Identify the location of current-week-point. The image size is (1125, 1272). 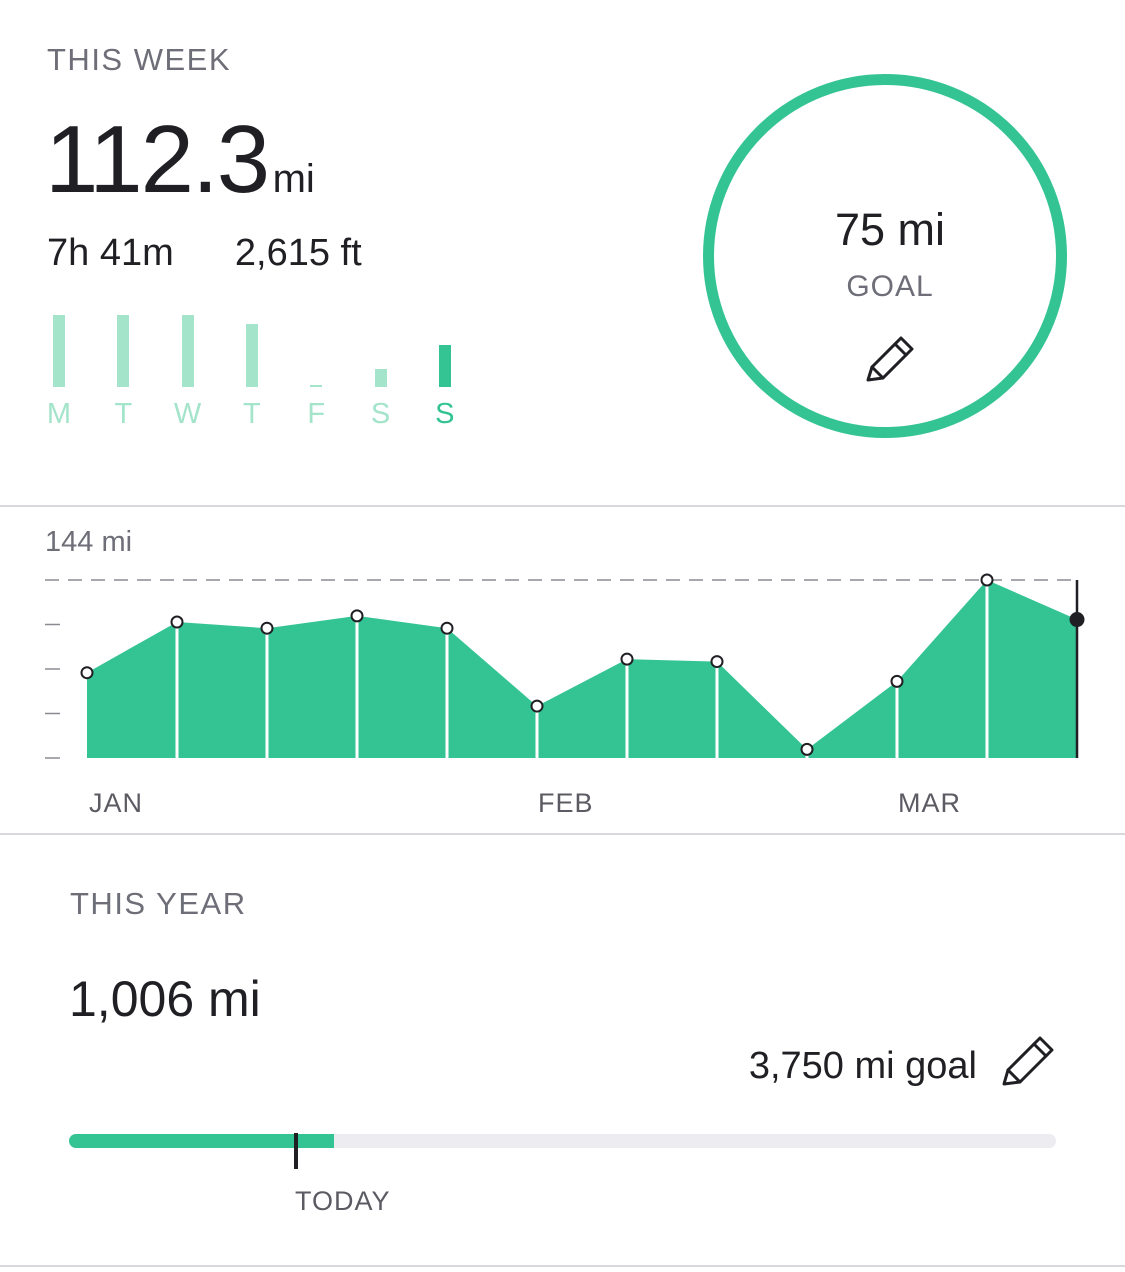
(1077, 620).